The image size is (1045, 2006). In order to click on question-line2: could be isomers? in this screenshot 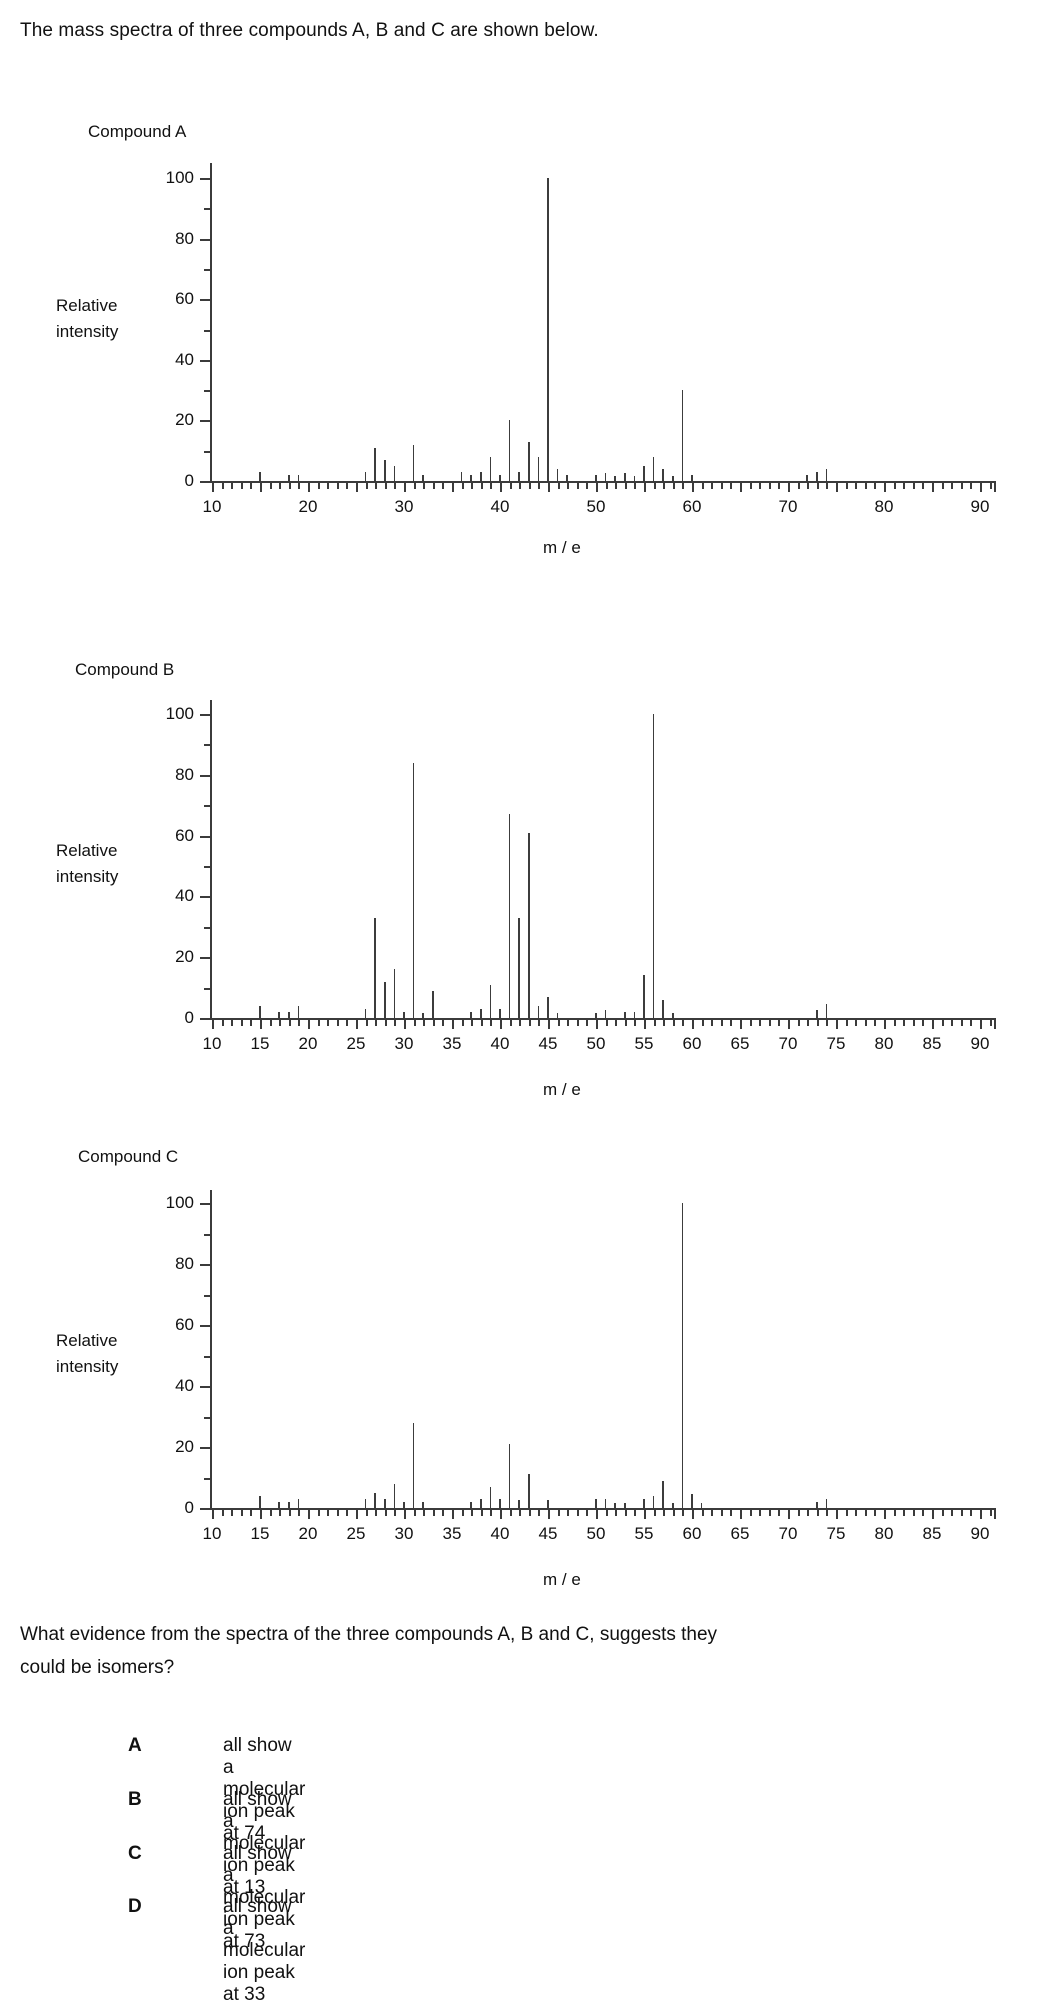, I will do `click(97, 1667)`.